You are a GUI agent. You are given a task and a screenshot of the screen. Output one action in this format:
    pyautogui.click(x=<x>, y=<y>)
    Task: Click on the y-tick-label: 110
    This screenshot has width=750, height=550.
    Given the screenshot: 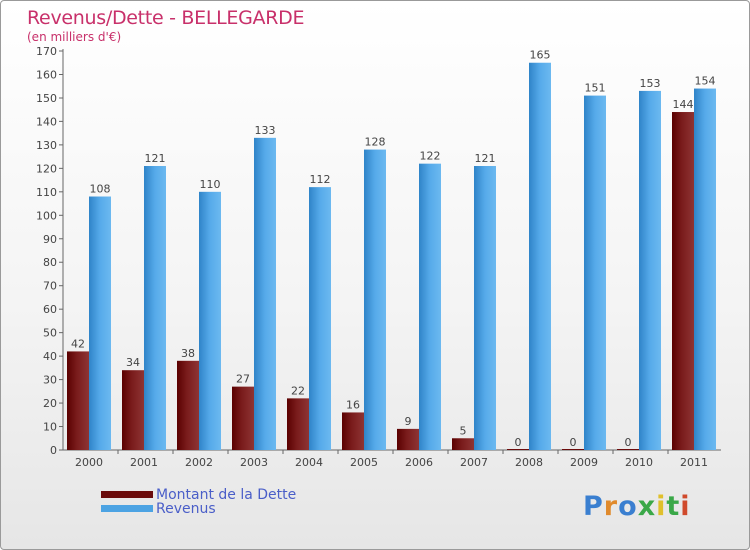 What is the action you would take?
    pyautogui.click(x=46, y=192)
    